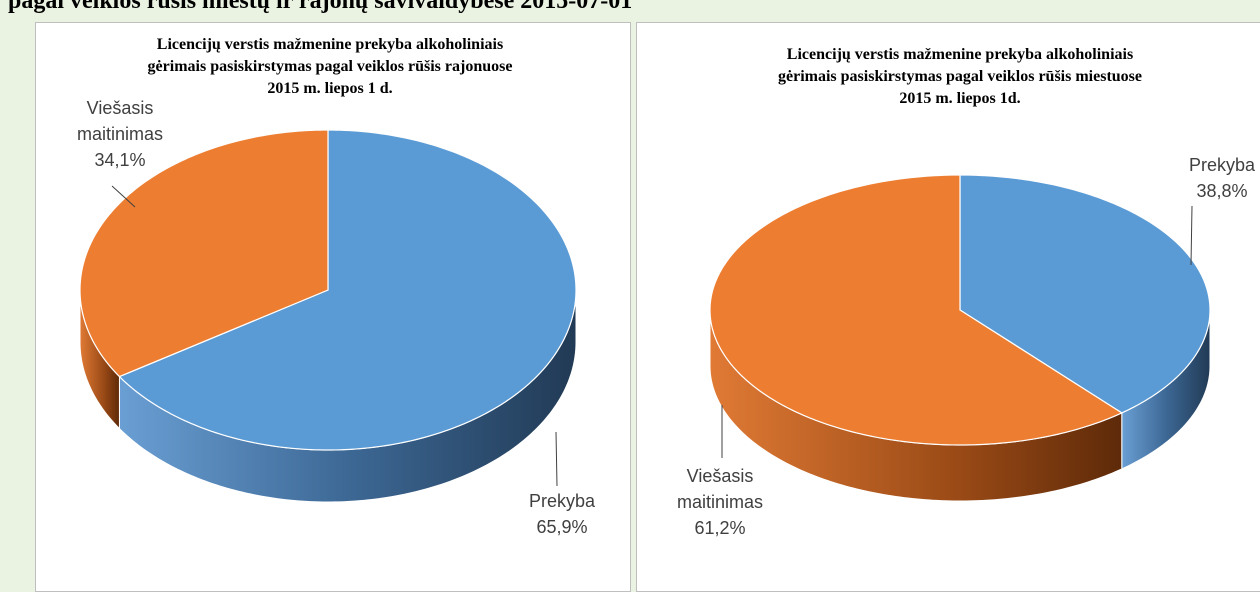  What do you see at coordinates (330, 88) in the screenshot?
I see `chart-title: 2015 m. liepos 1 d.` at bounding box center [330, 88].